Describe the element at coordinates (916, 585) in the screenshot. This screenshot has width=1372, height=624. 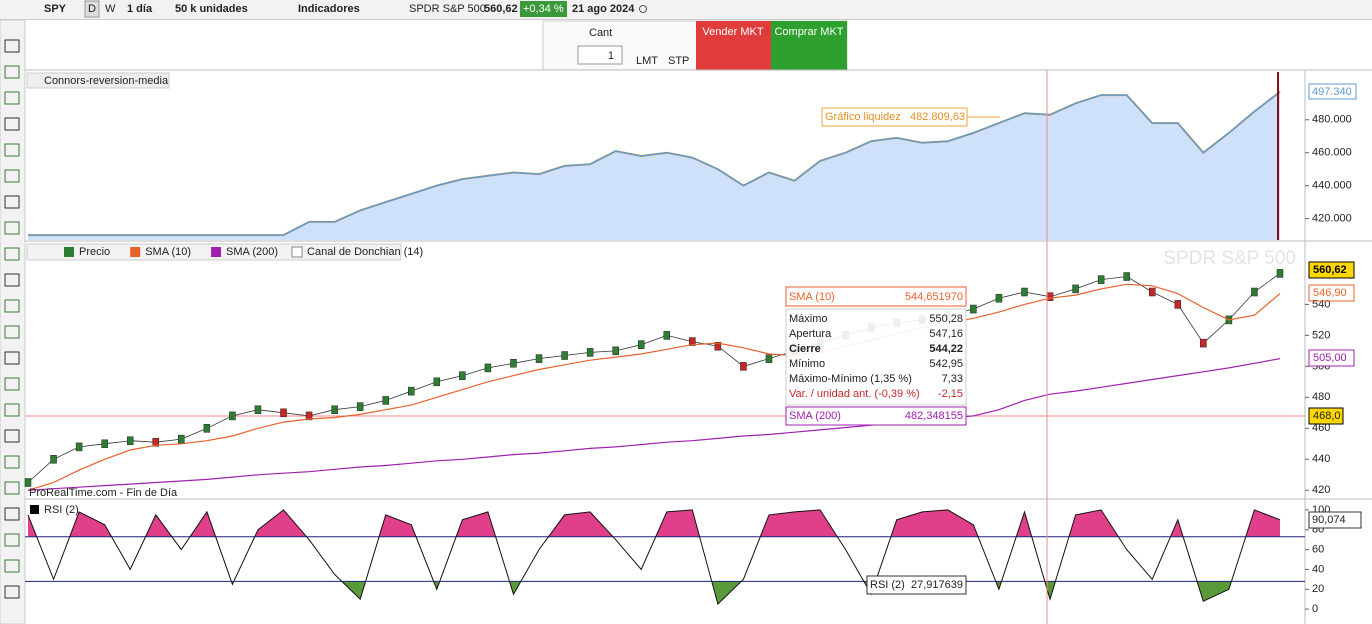
I see `tooltip-box` at that location.